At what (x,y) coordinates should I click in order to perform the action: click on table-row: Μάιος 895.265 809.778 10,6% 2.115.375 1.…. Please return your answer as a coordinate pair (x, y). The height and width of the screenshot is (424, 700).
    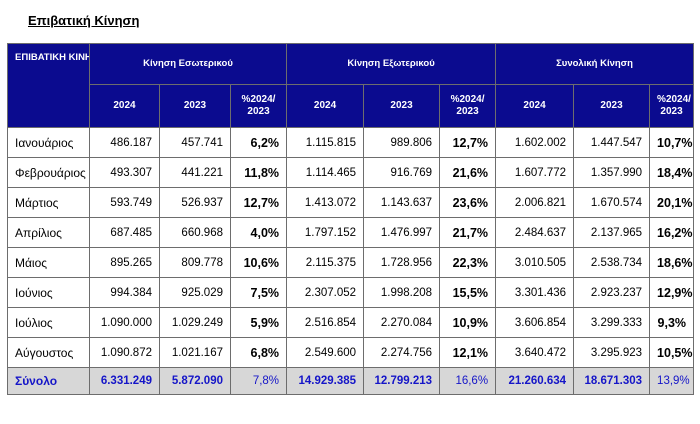
    Looking at the image, I should click on (351, 262).